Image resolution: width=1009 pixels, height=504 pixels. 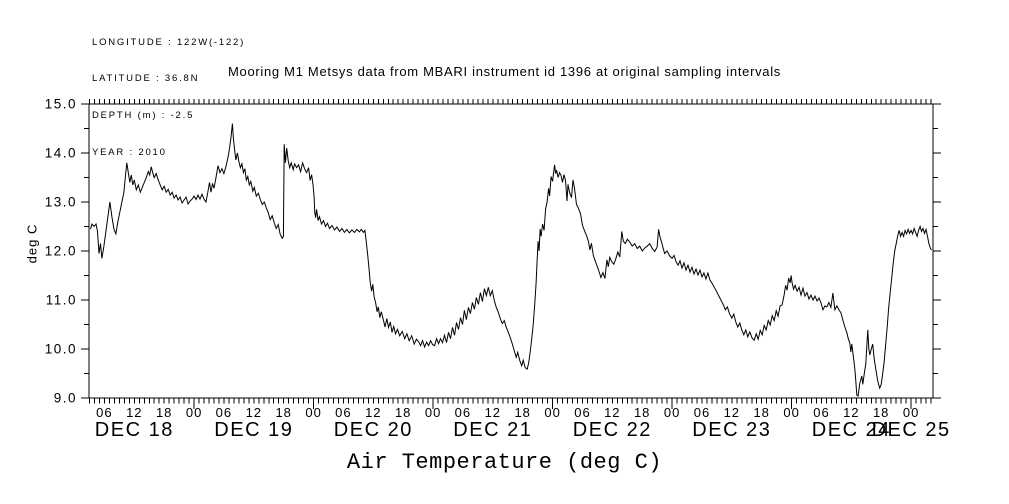 I want to click on date-label: DEC 23, so click(x=731, y=430).